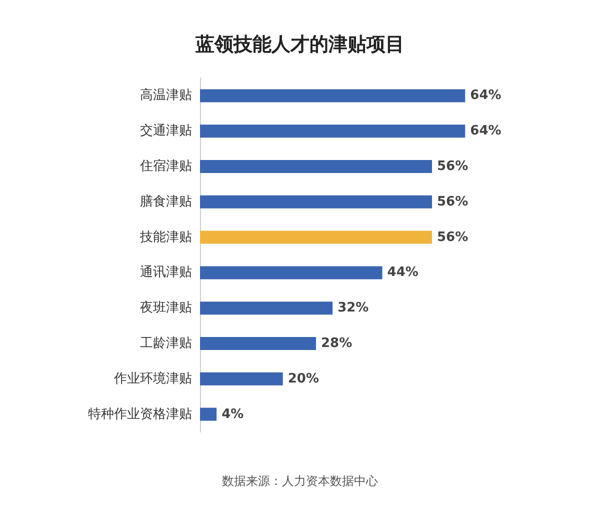 The width and height of the screenshot is (600, 507). I want to click on y-tick-label: 工龄津贴, so click(166, 343).